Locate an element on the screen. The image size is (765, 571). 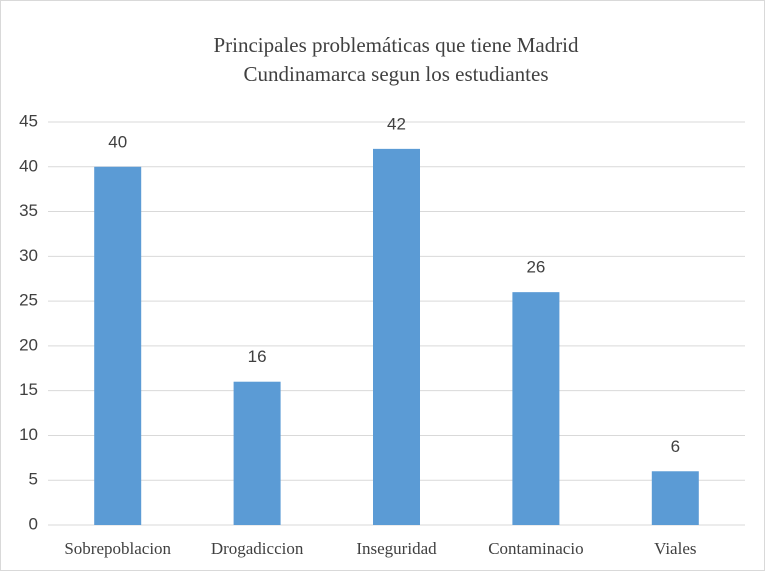
chart-title: Cundinamarca segun los estudiantes is located at coordinates (395, 74).